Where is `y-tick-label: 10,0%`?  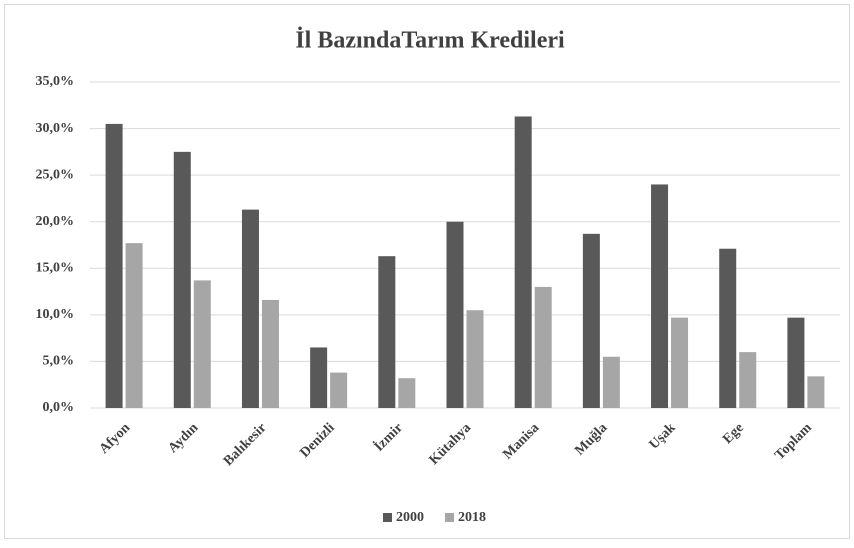
y-tick-label: 10,0% is located at coordinates (55, 314).